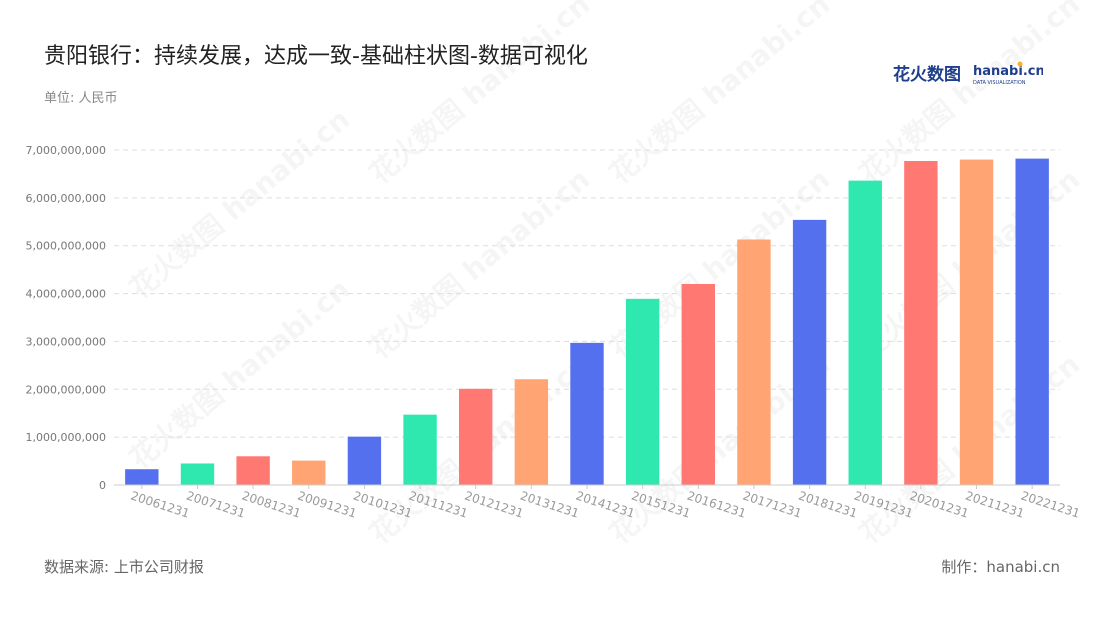 This screenshot has height=620, width=1100. I want to click on y-tick-label: 1,000,000,000, so click(66, 437).